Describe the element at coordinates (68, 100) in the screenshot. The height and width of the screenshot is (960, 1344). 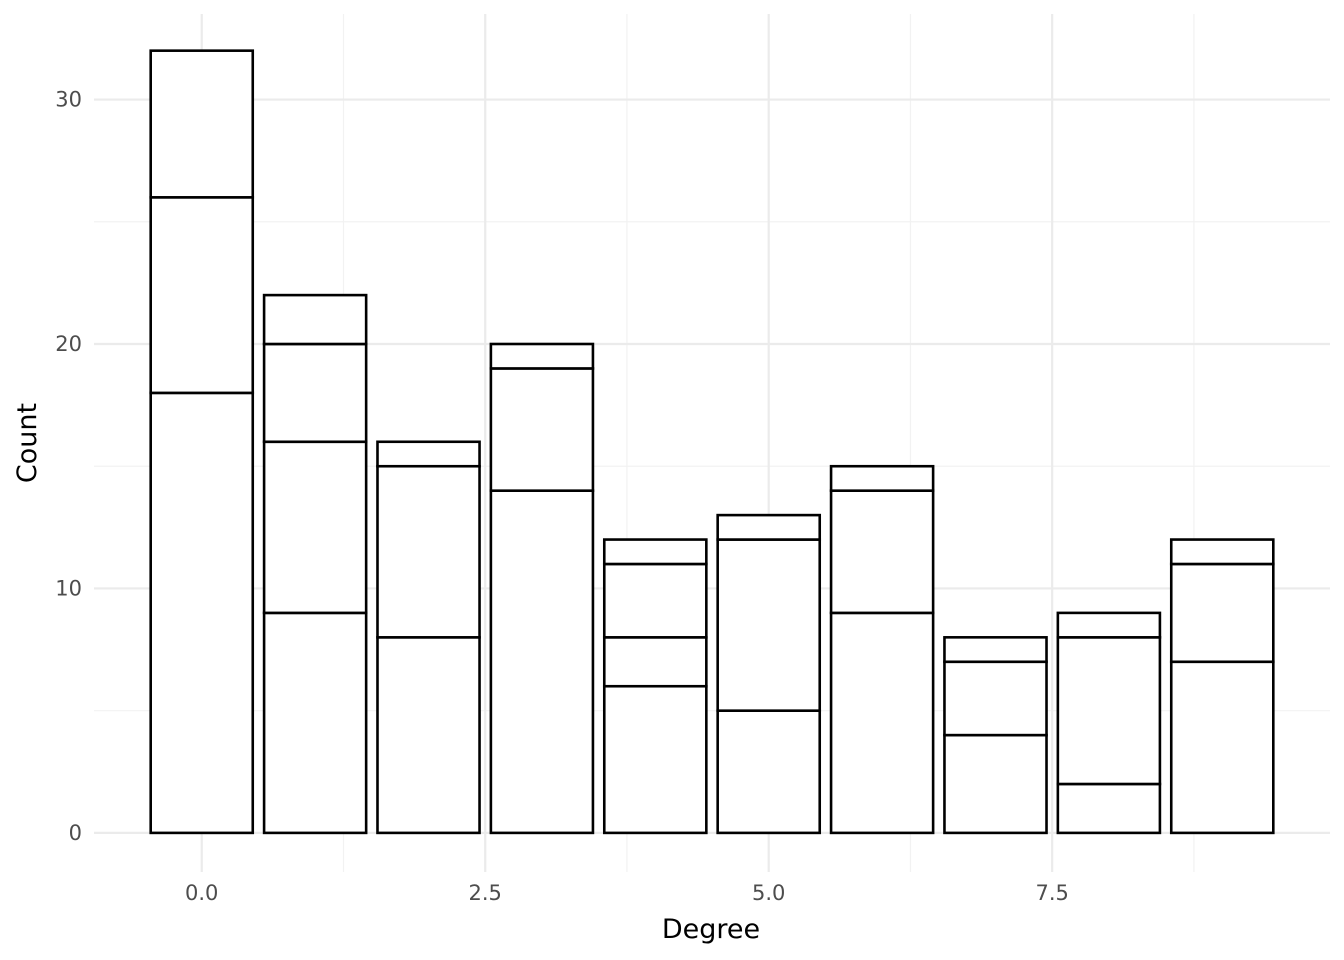
I see `y-tick-label: 30` at that location.